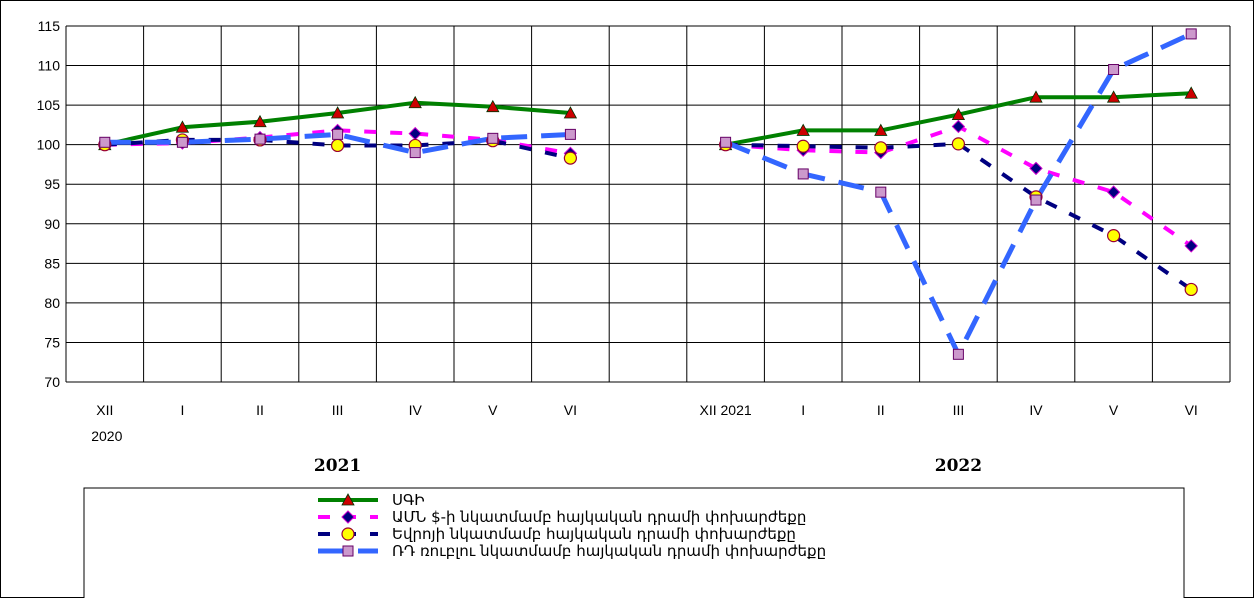 Image resolution: width=1254 pixels, height=598 pixels. I want to click on year-label: 2022, so click(958, 466).